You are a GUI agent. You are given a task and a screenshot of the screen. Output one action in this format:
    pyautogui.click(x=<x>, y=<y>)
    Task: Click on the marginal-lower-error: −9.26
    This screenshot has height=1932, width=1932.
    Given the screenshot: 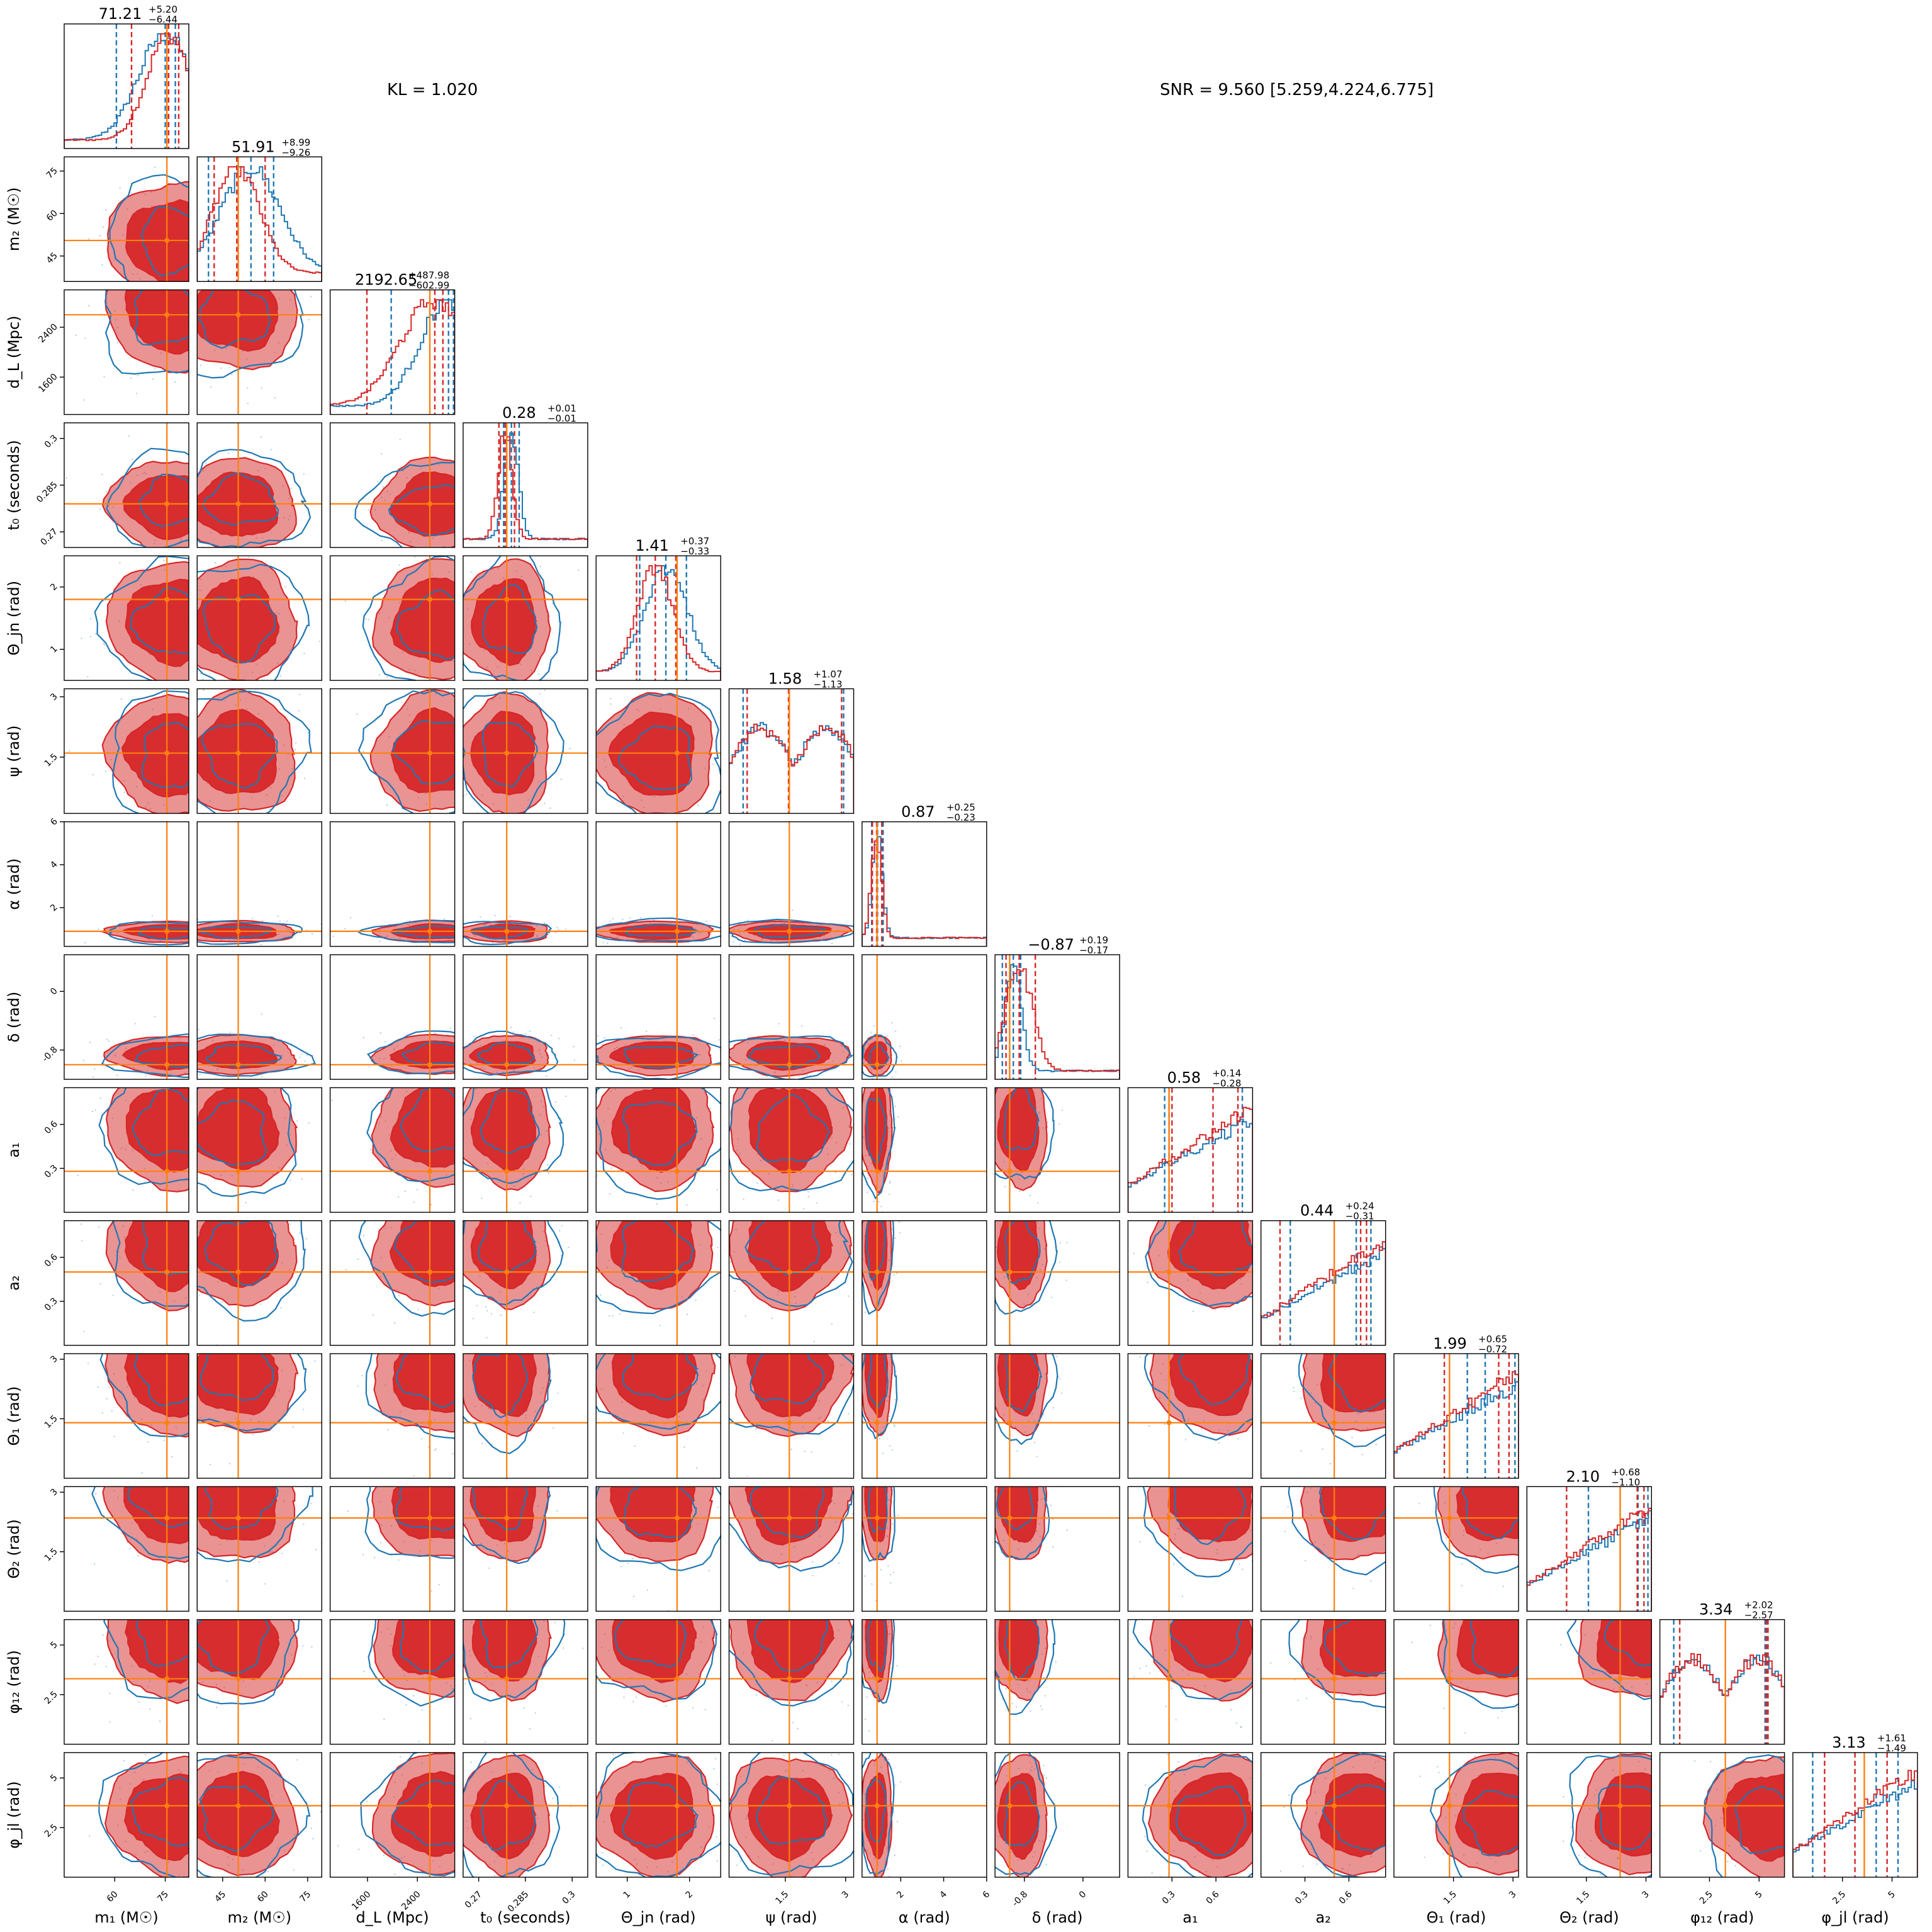 What is the action you would take?
    pyautogui.click(x=295, y=152)
    